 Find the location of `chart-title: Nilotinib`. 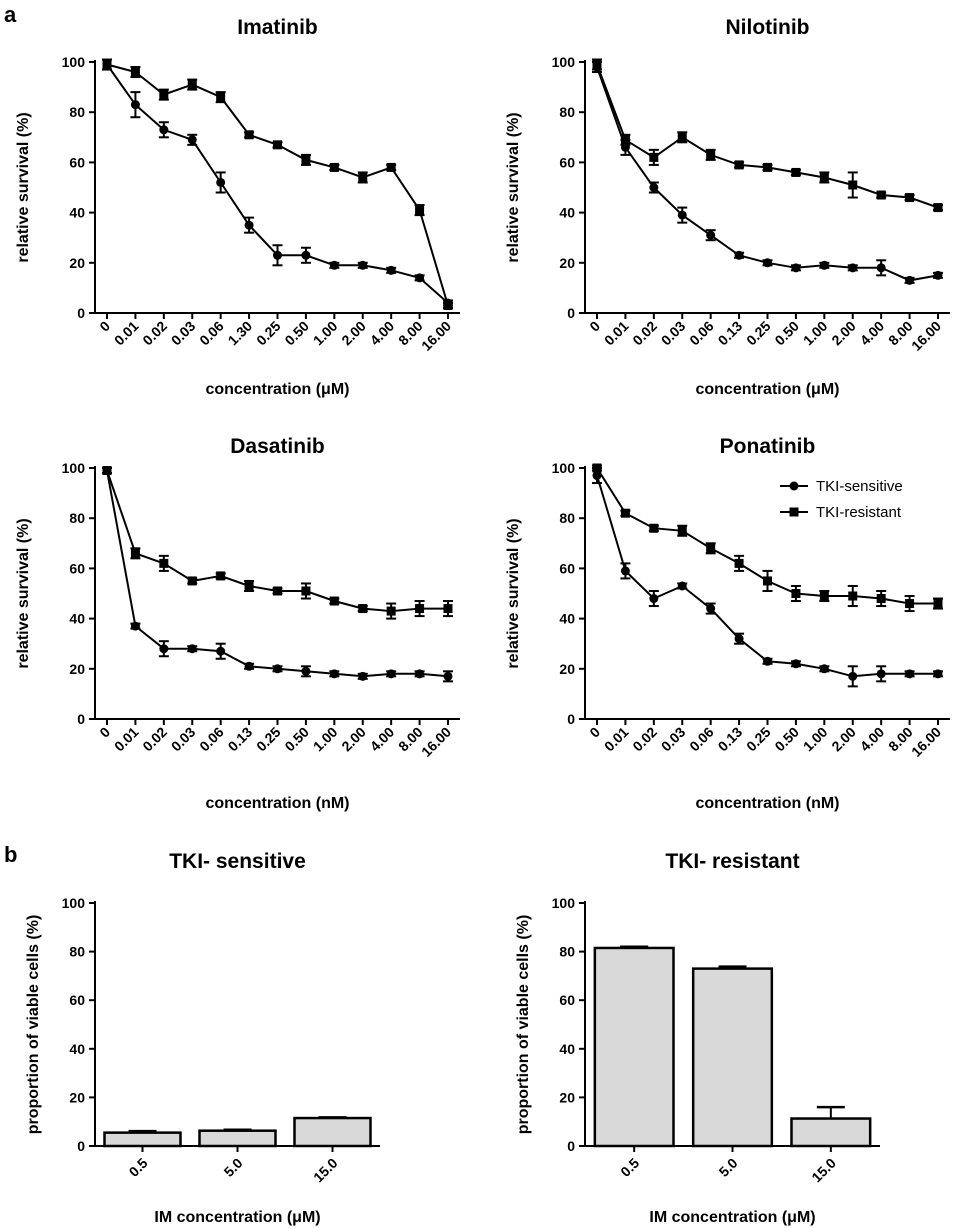

chart-title: Nilotinib is located at coordinates (768, 27).